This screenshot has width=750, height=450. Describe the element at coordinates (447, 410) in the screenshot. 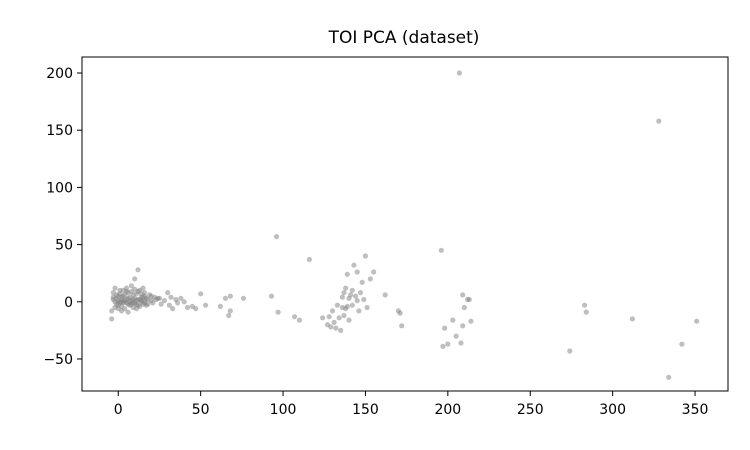

I see `x-tick-label: 200` at that location.